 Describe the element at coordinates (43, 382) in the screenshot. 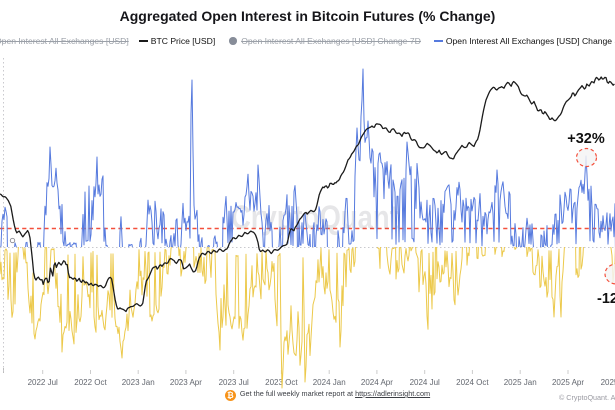

I see `svg-text: 2022 Jul` at that location.